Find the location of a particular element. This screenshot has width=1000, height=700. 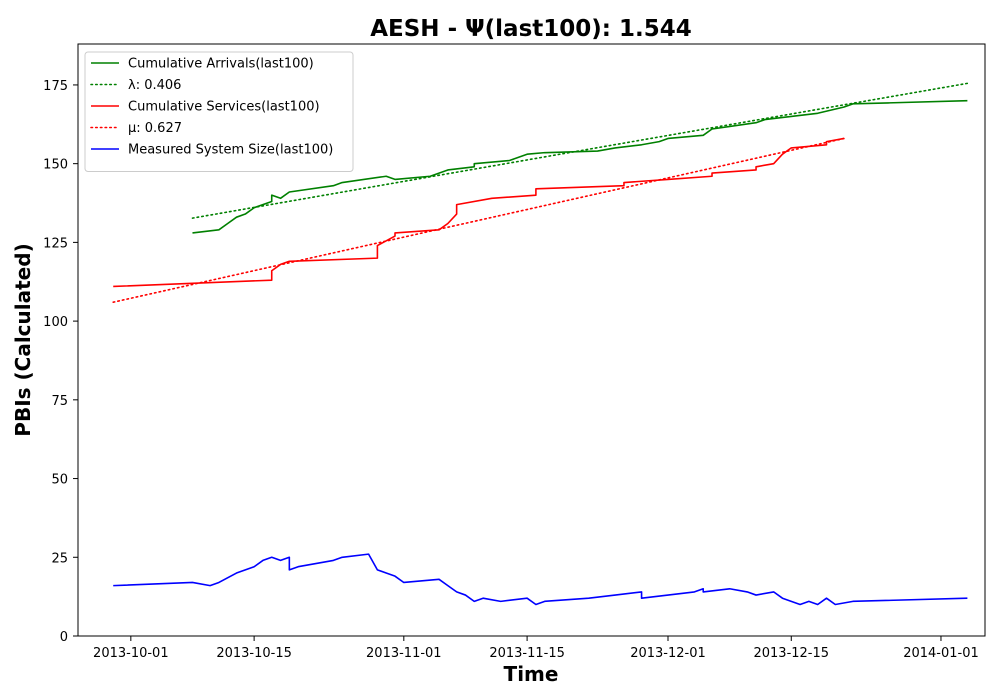

chart-title: AESH - Ψ(last100): 1.544 is located at coordinates (531, 29).